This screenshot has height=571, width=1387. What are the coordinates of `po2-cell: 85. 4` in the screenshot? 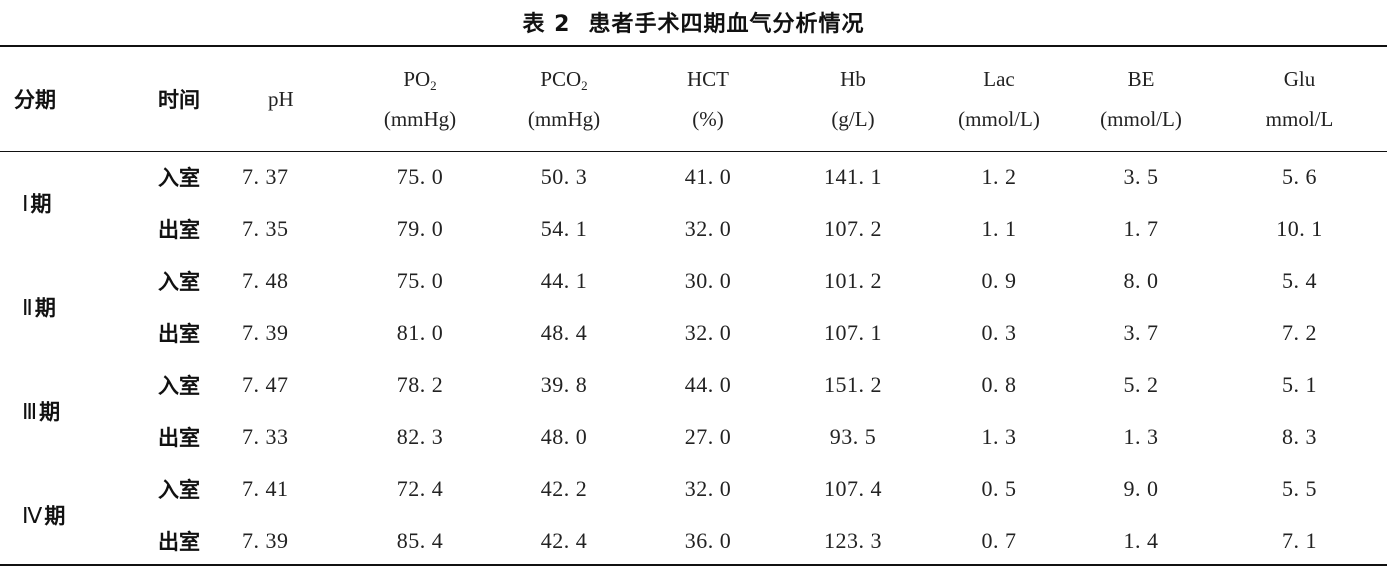 It's located at (420, 540).